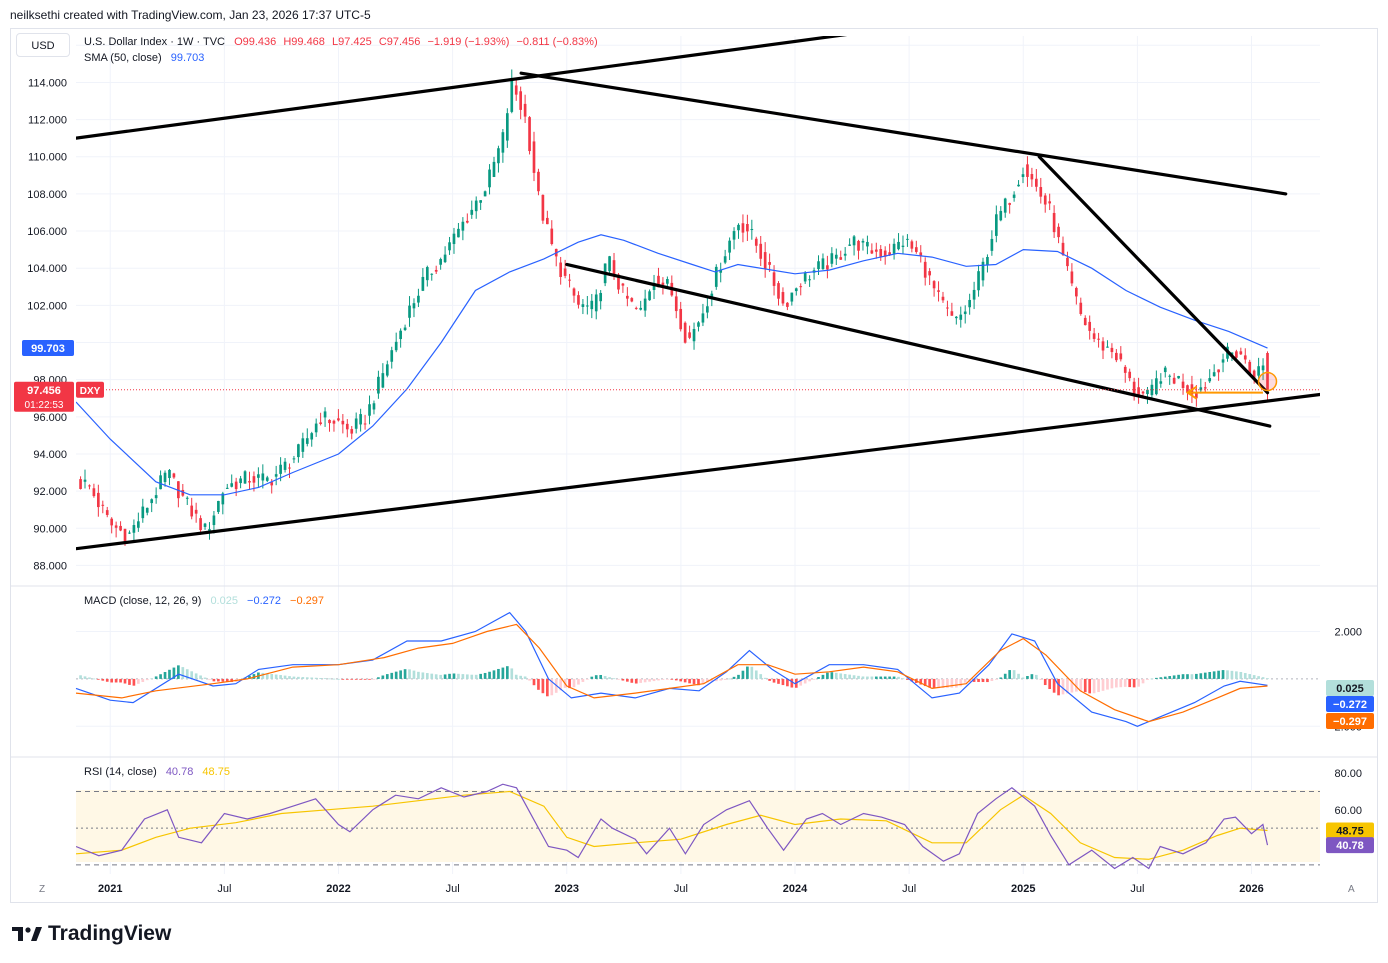  I want to click on macd-tick-label: 2.000, so click(1348, 633).